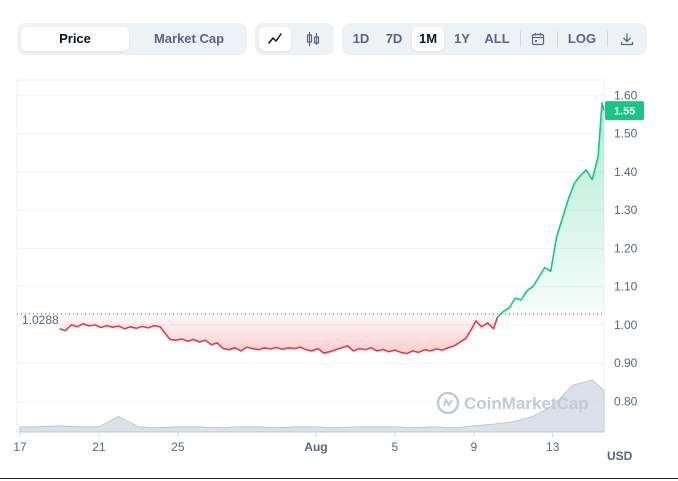 The height and width of the screenshot is (481, 678). Describe the element at coordinates (462, 38) in the screenshot. I see `range-1y: 1Y` at that location.